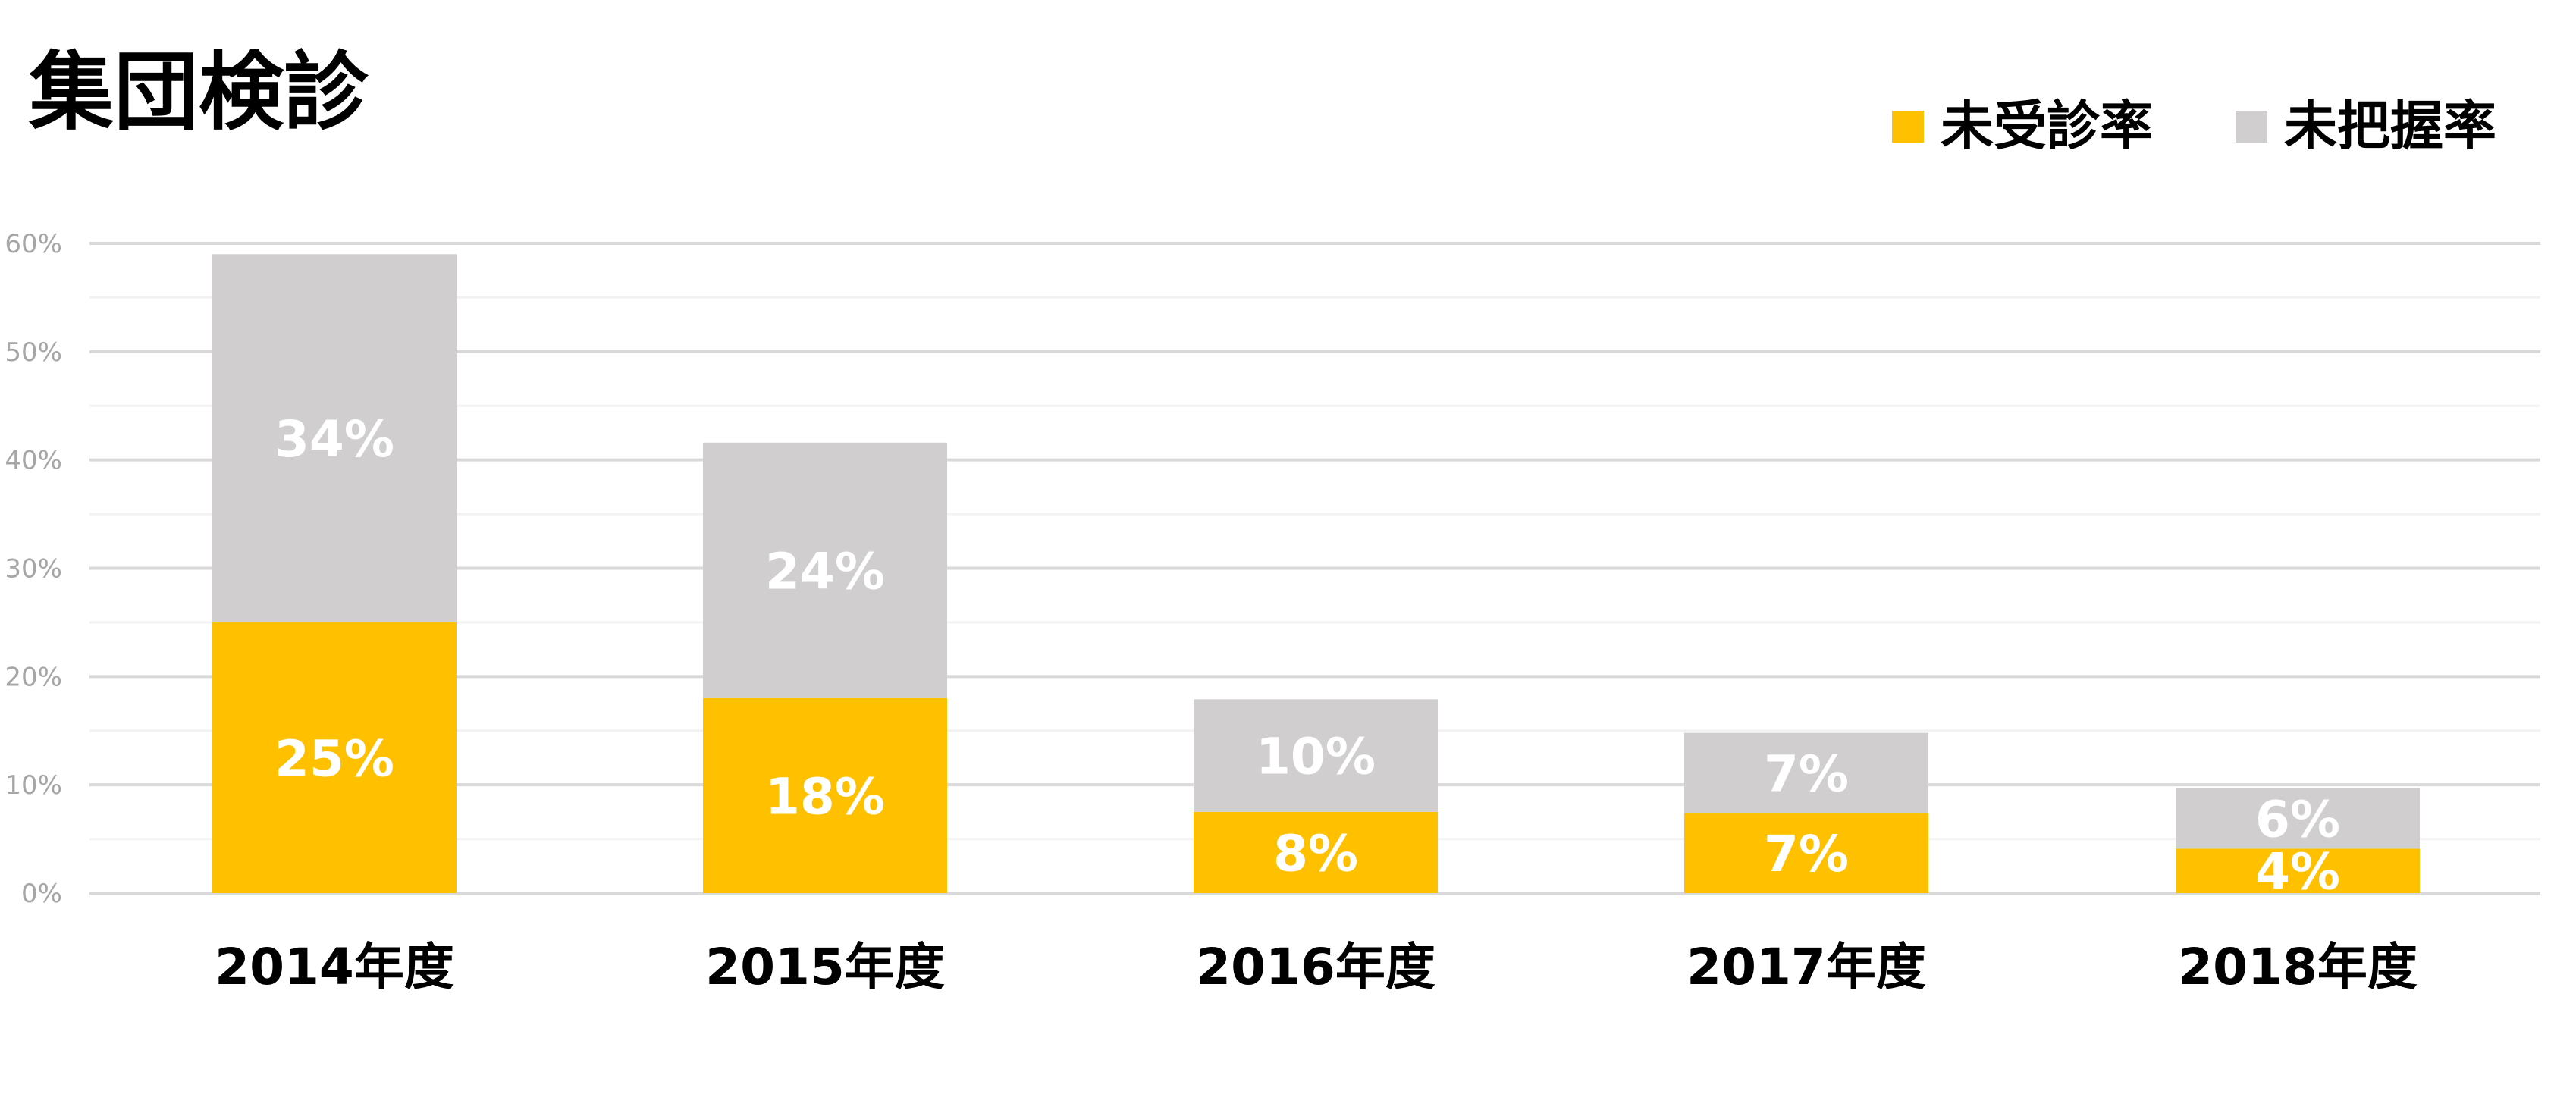 Image resolution: width=2576 pixels, height=1094 pixels. Describe the element at coordinates (33, 461) in the screenshot. I see `y-tick-label: 40%` at that location.